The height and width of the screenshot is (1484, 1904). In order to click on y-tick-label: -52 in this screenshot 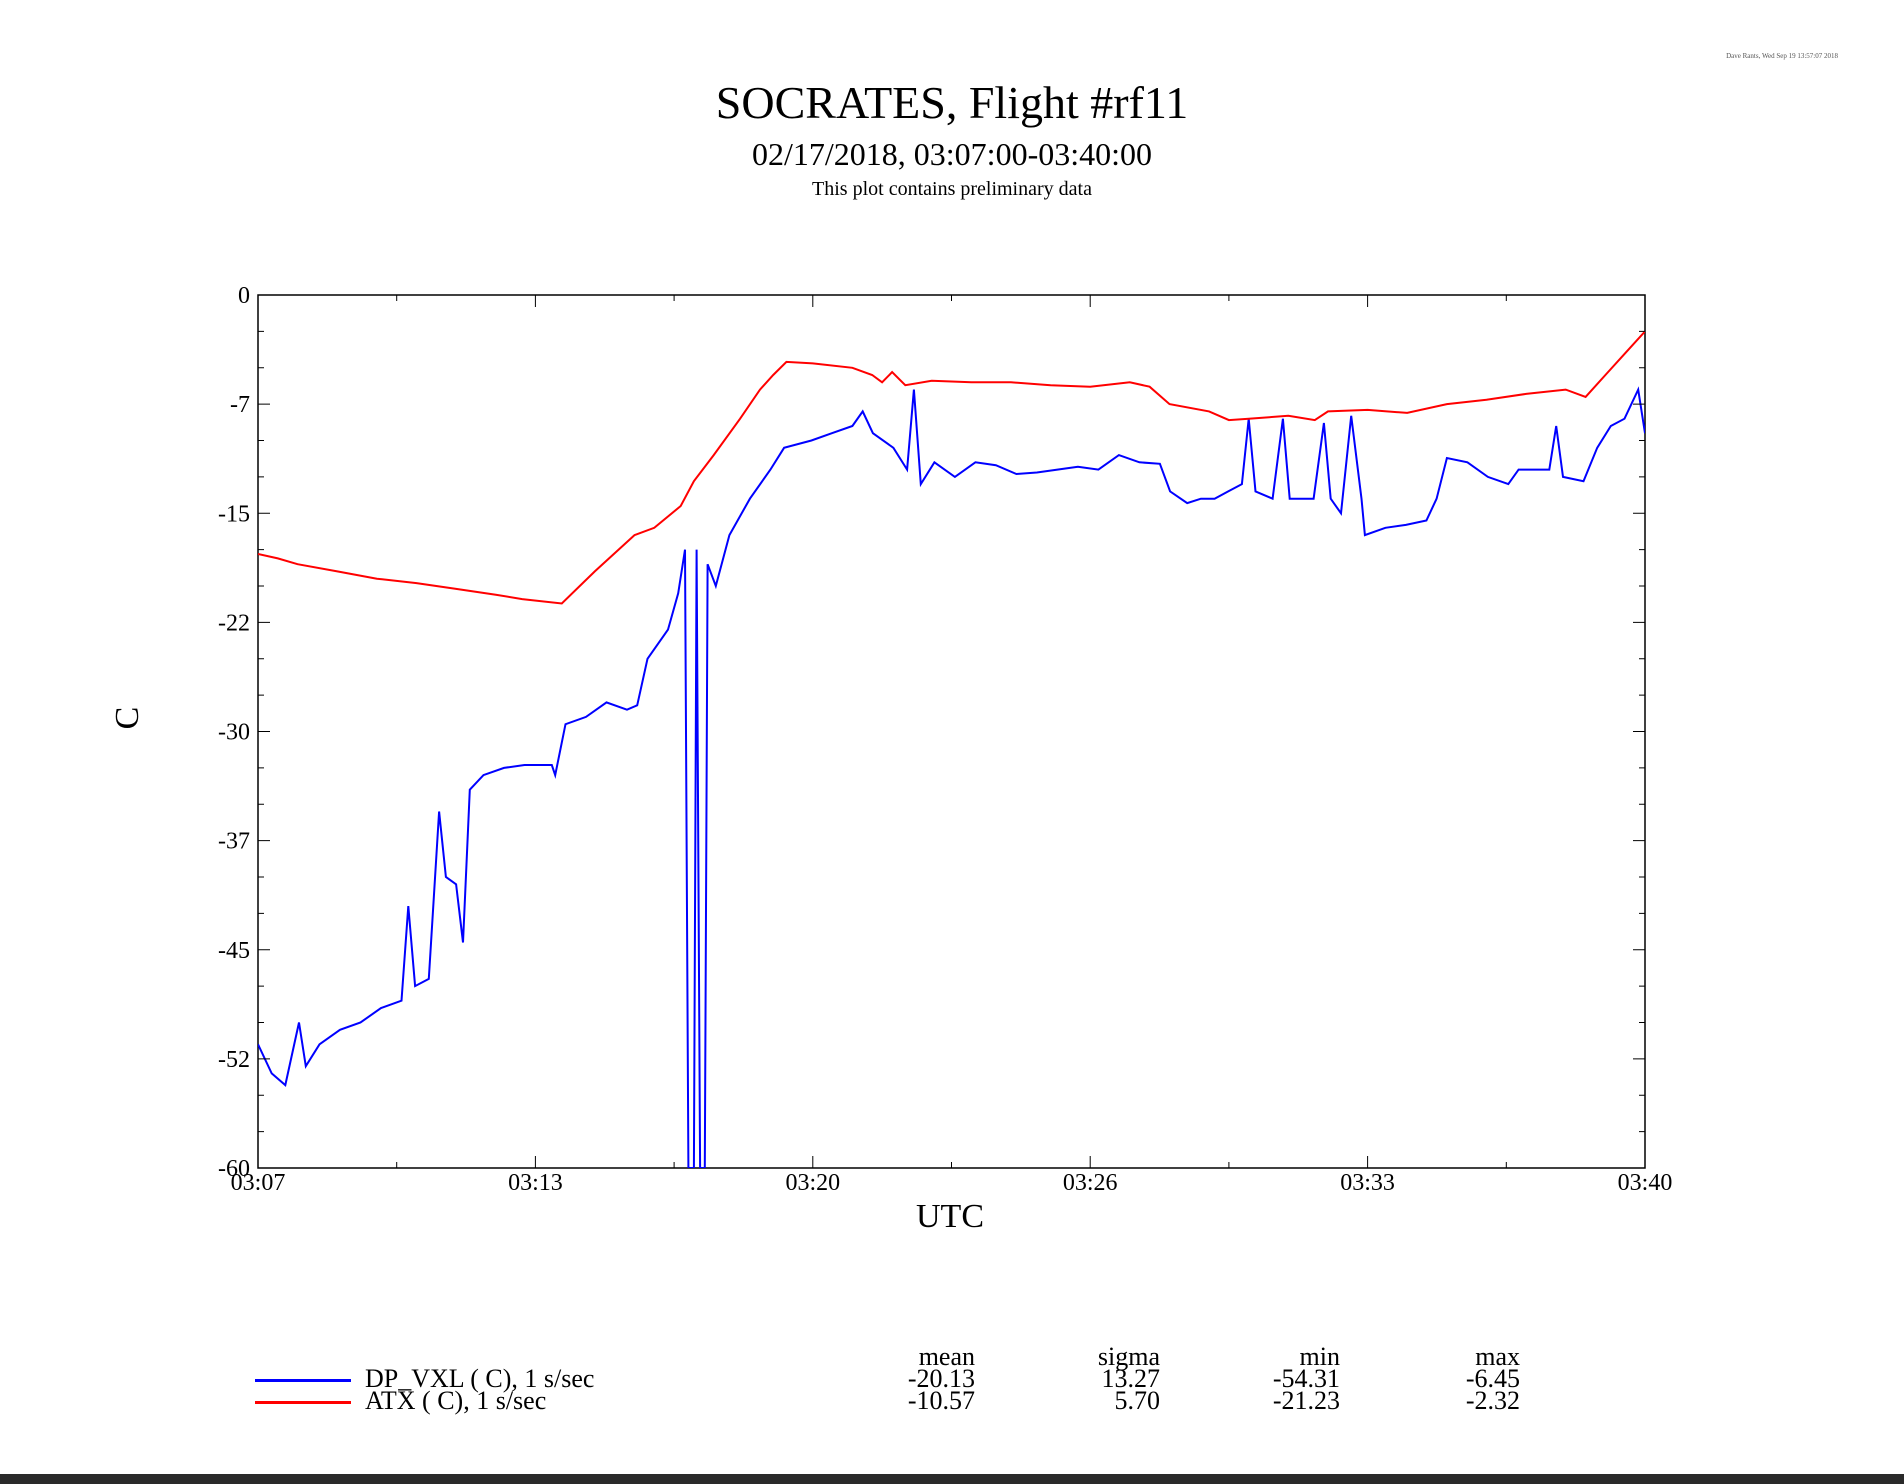, I will do `click(234, 1060)`.